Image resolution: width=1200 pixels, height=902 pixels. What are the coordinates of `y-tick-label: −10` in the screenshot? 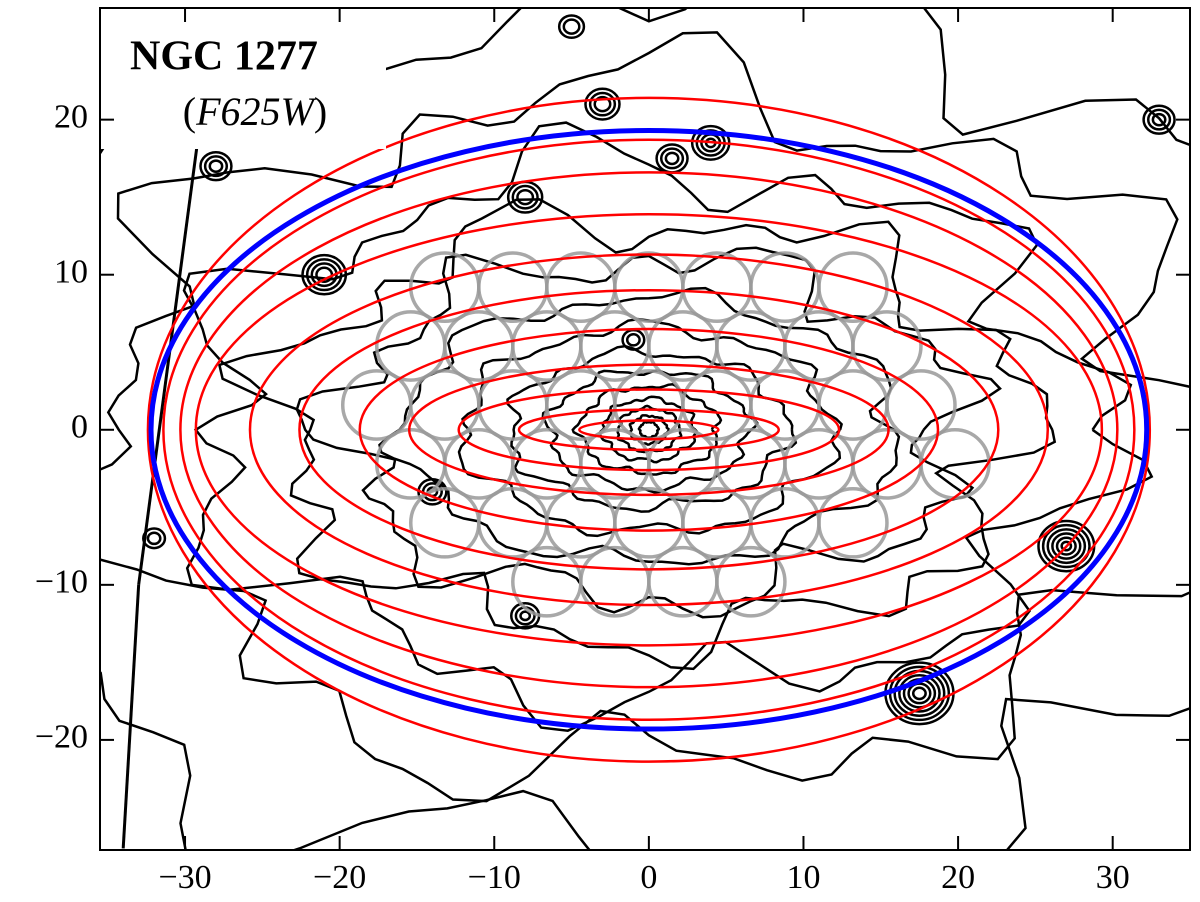 It's located at (61, 582).